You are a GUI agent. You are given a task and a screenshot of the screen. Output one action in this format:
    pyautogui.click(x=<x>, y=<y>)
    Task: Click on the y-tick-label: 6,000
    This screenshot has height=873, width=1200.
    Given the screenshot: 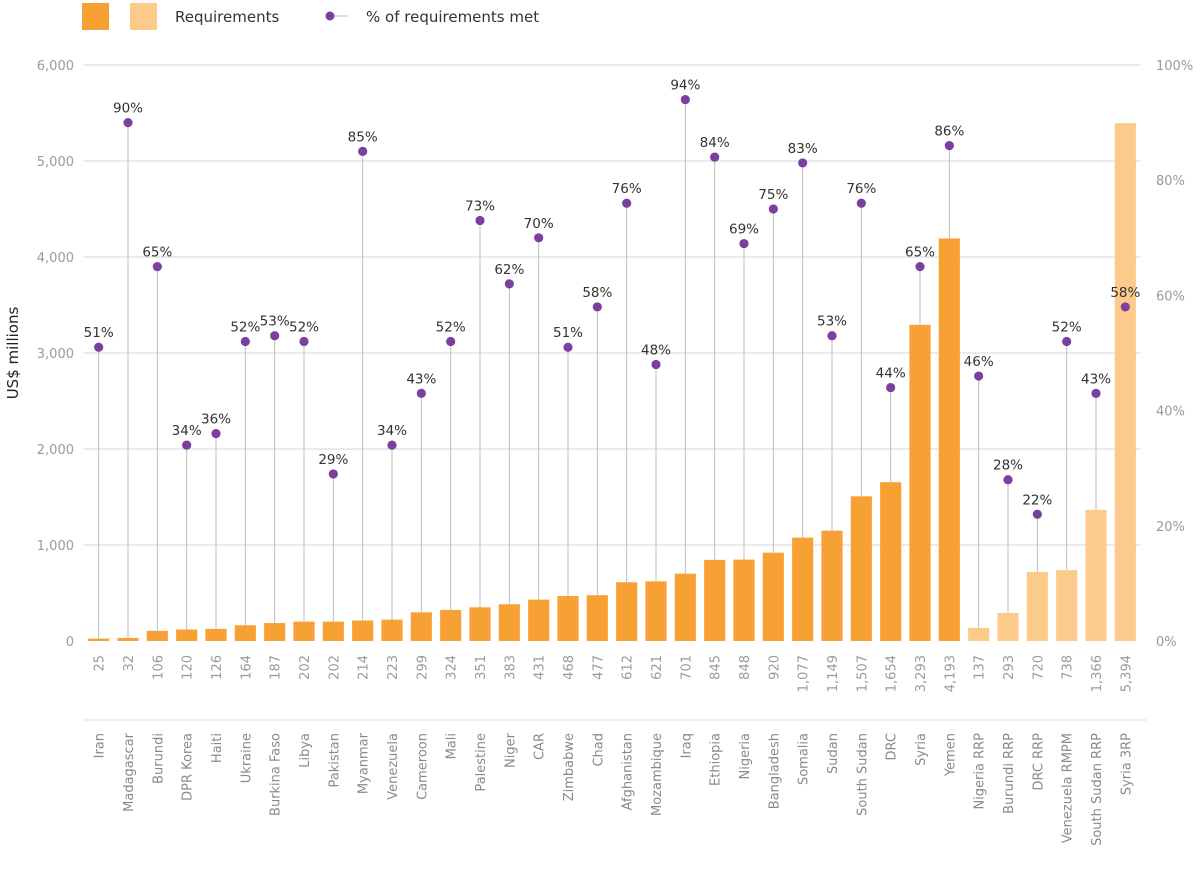 What is the action you would take?
    pyautogui.click(x=55, y=66)
    